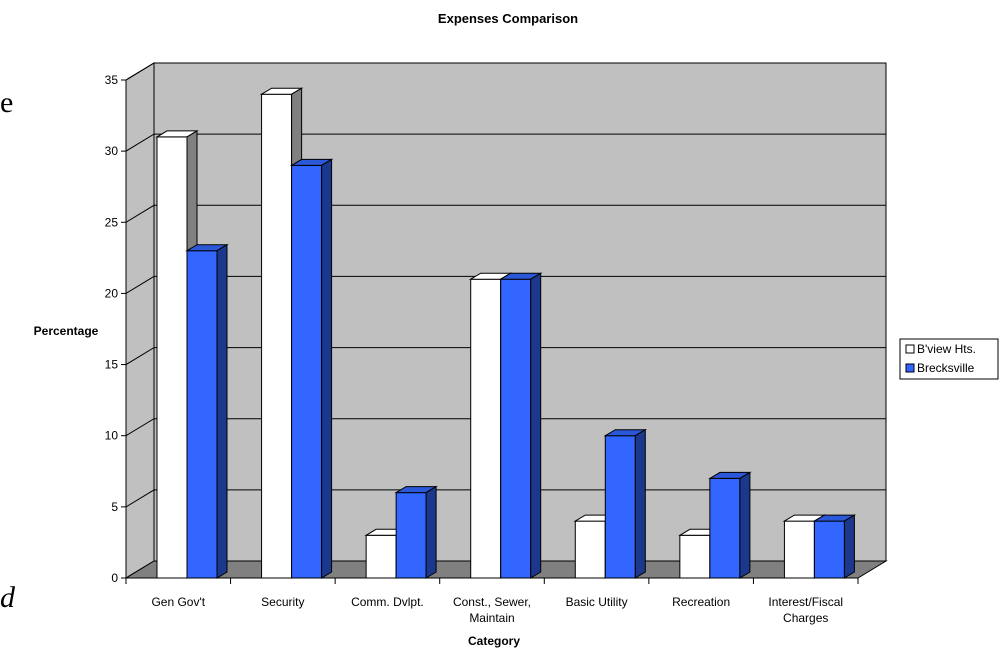  I want to click on x-tick-label: Recreation, so click(701, 602).